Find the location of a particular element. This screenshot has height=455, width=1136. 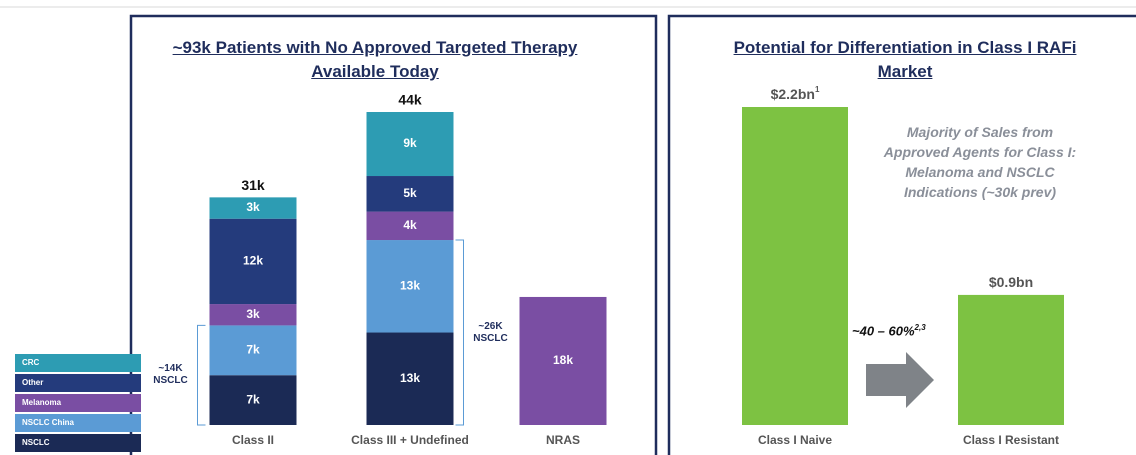

data-label: 9k is located at coordinates (410, 143).